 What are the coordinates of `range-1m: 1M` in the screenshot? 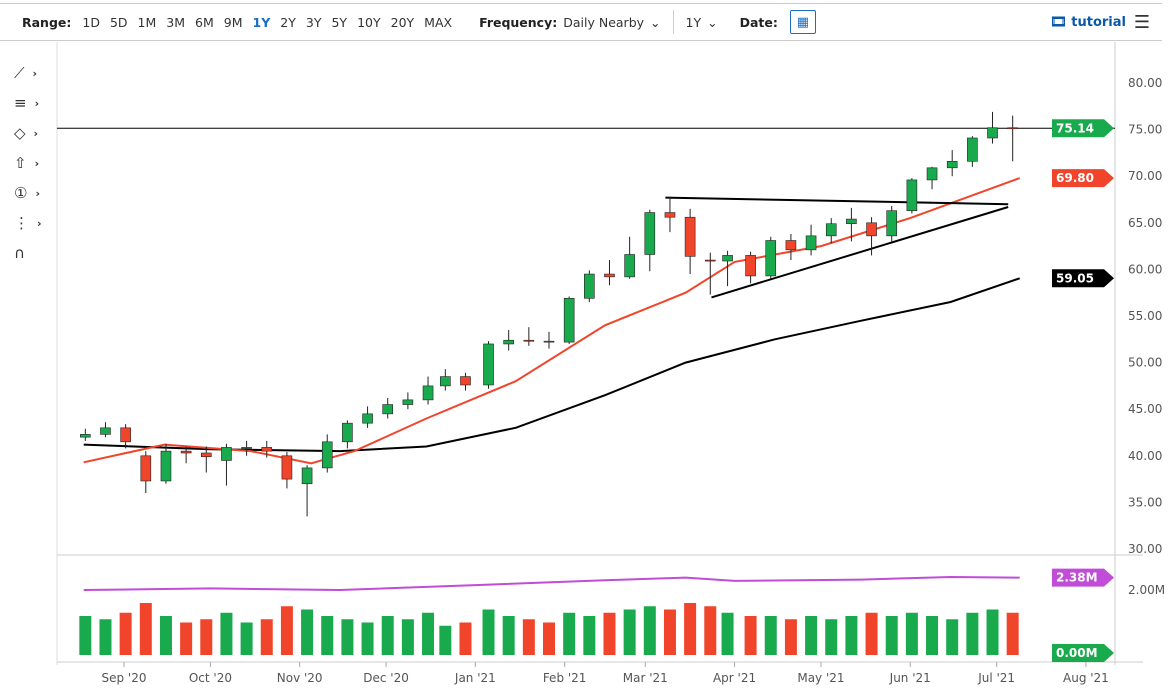 It's located at (147, 22).